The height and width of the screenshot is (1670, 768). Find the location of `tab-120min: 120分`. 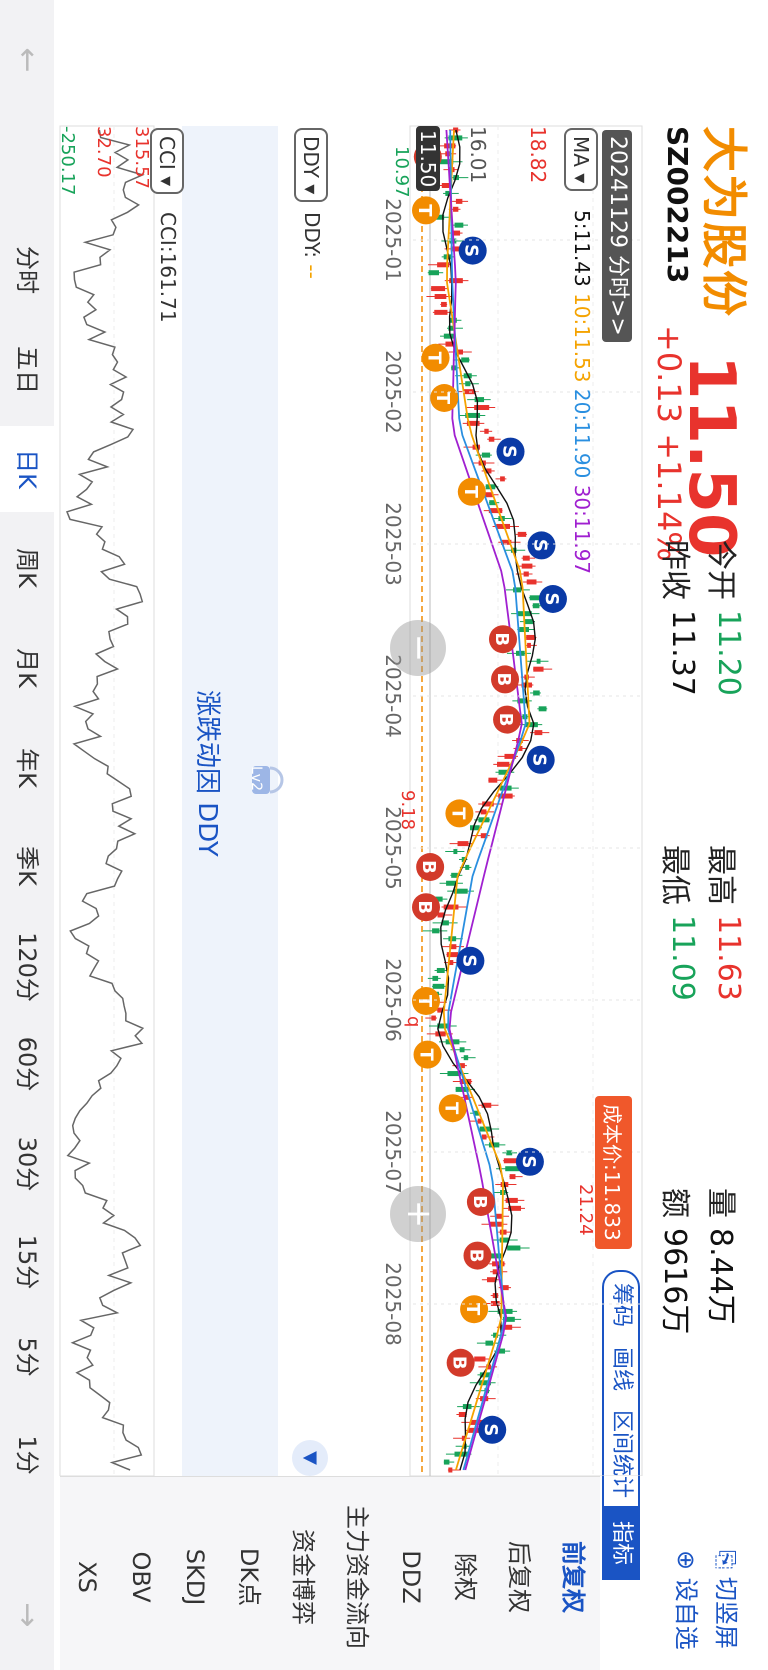

tab-120min: 120分 is located at coordinates (27, 967).